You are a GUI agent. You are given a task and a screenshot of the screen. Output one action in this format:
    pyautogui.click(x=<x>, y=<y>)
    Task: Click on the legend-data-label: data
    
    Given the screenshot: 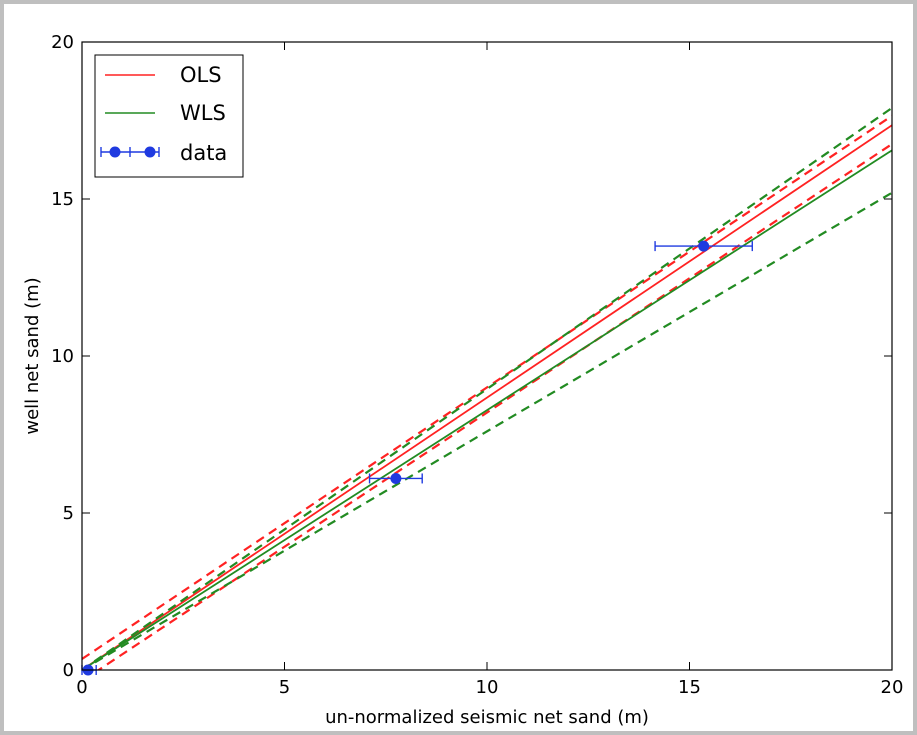 What is the action you would take?
    pyautogui.click(x=203, y=153)
    